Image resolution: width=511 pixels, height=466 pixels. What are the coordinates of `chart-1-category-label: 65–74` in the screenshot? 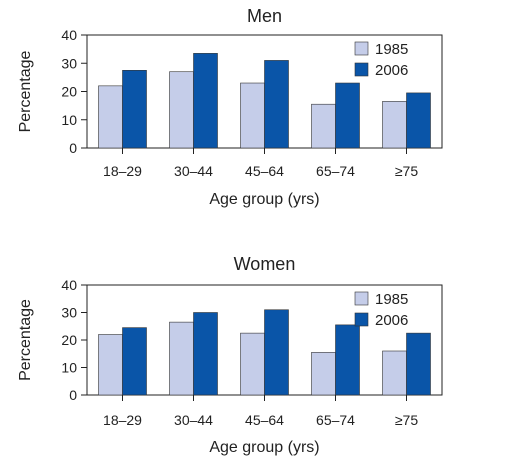 It's located at (335, 420).